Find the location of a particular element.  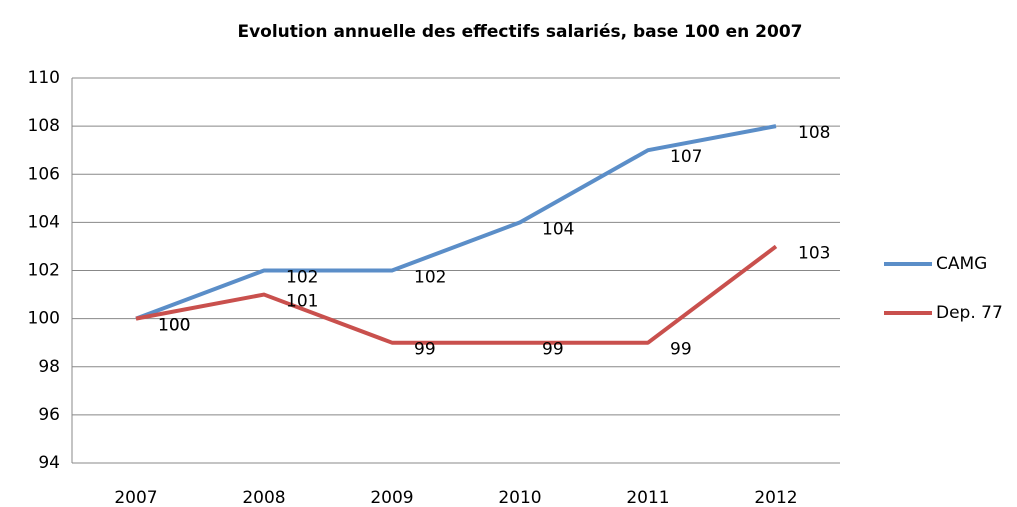

y-tick-label: 100 is located at coordinates (44, 319).